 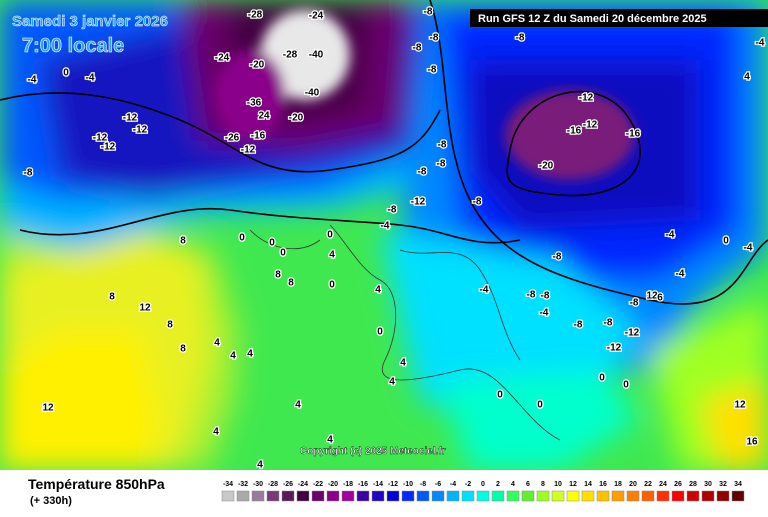 I want to click on legend-tick-label: 34, so click(x=738, y=484).